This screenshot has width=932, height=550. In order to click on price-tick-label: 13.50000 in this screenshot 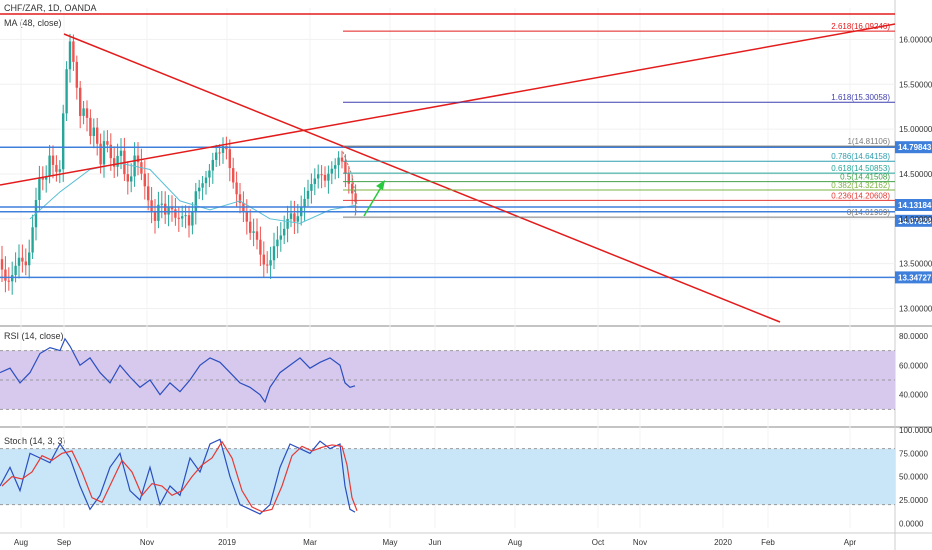, I will do `click(915, 264)`.